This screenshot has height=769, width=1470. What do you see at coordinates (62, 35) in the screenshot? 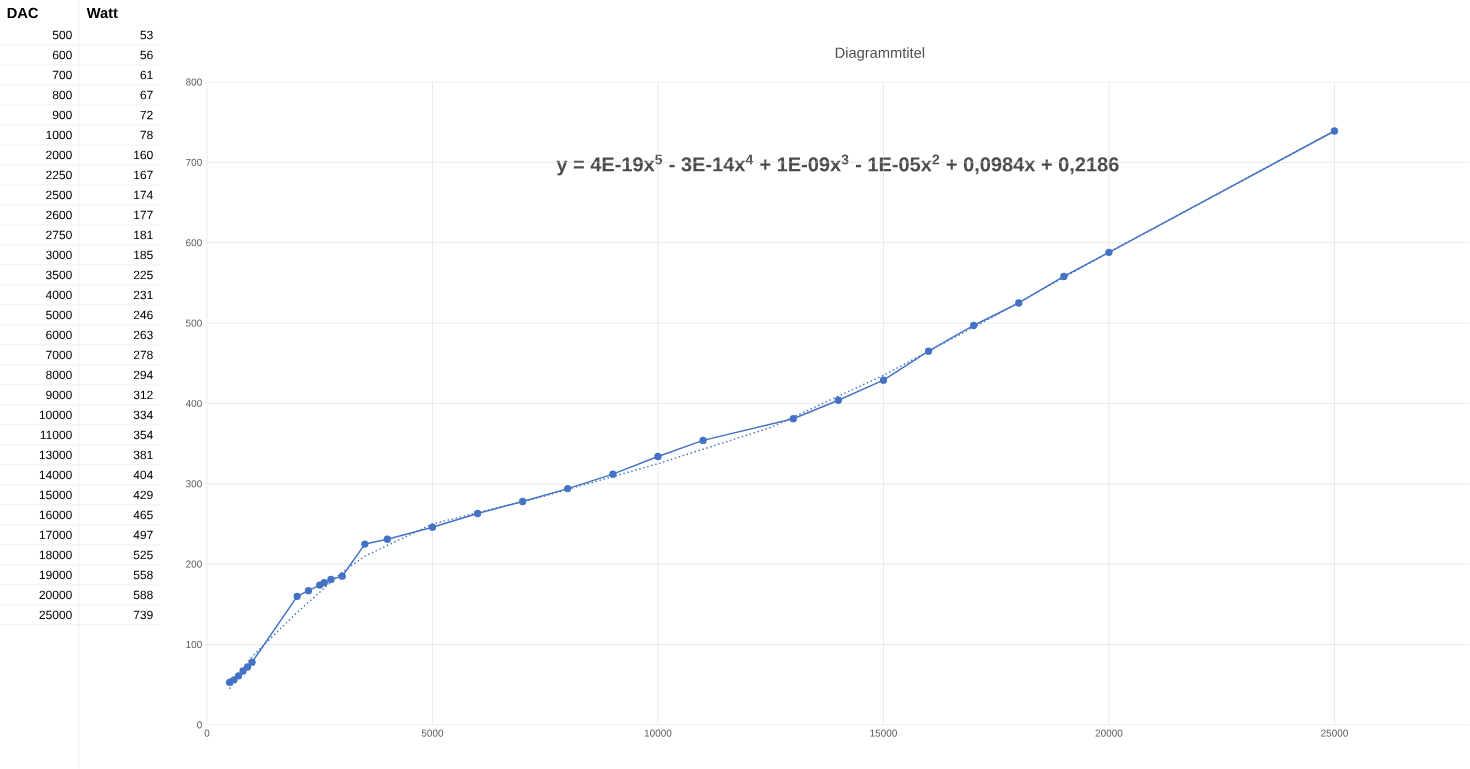
I see `text: 500` at bounding box center [62, 35].